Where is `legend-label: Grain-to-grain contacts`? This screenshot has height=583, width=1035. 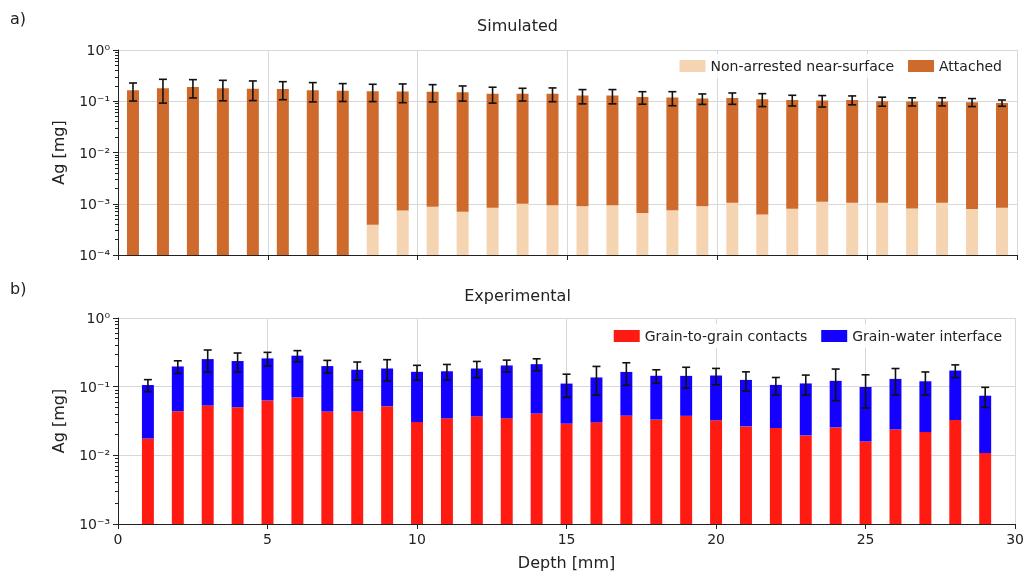
legend-label: Grain-to-grain contacts is located at coordinates (726, 336).